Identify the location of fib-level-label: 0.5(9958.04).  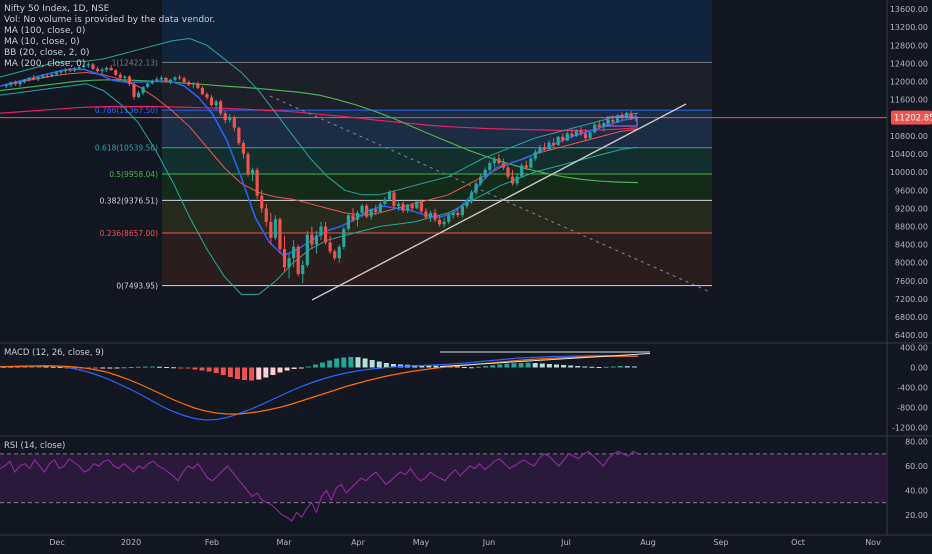
(133, 174).